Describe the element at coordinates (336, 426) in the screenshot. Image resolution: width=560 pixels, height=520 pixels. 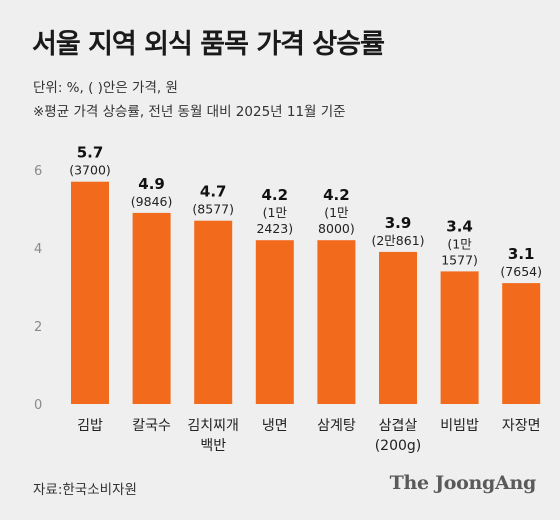
I see `category-label: 삼계탕` at that location.